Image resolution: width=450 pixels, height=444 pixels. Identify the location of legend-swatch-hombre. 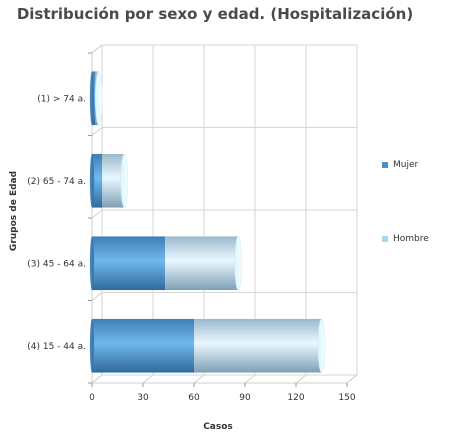
(385, 238).